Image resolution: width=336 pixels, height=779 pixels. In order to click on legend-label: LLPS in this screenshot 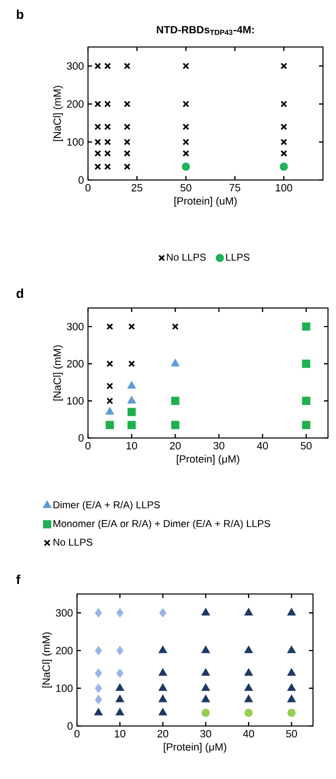, I will do `click(238, 257)`.